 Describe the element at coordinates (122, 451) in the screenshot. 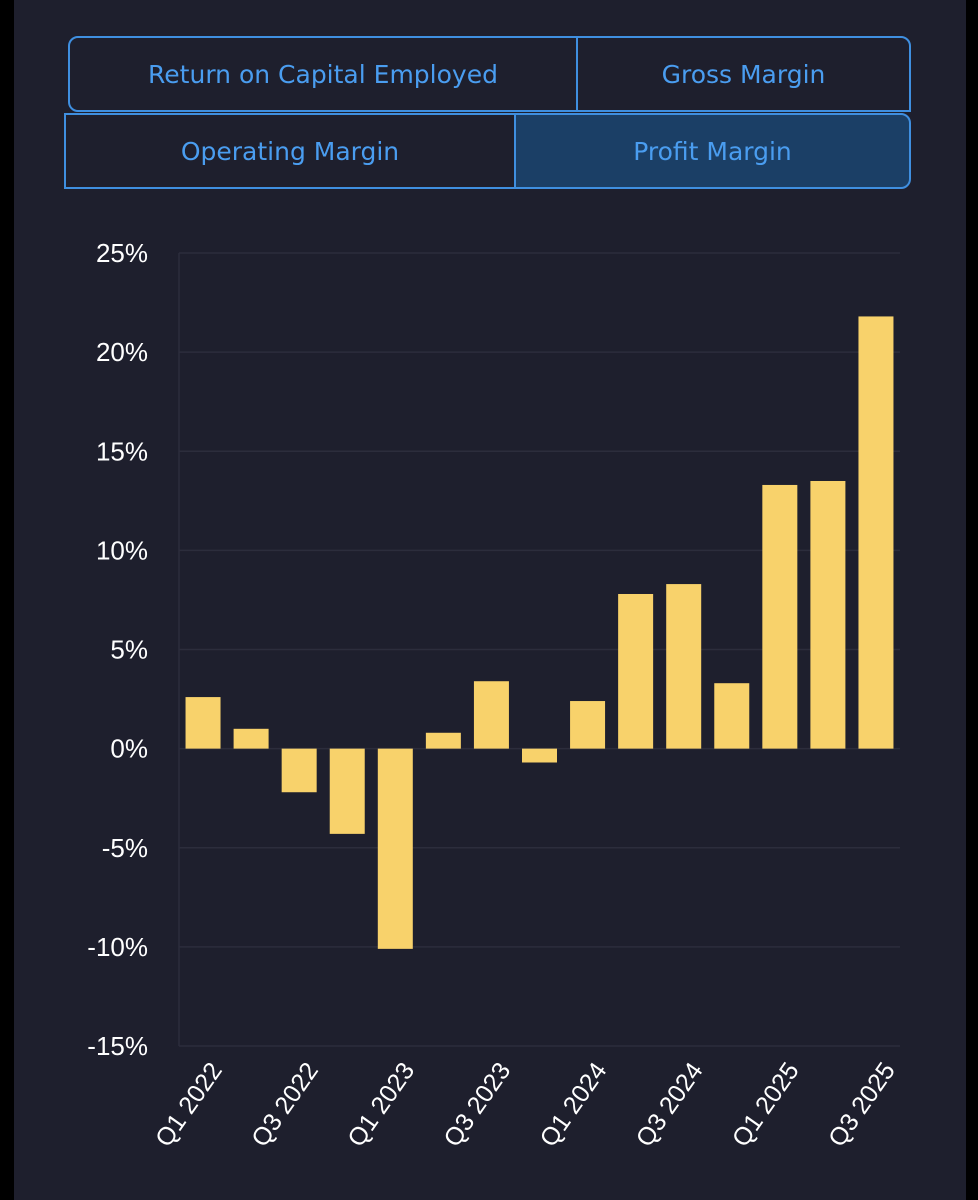

I see `y-tick-label: 15%` at that location.